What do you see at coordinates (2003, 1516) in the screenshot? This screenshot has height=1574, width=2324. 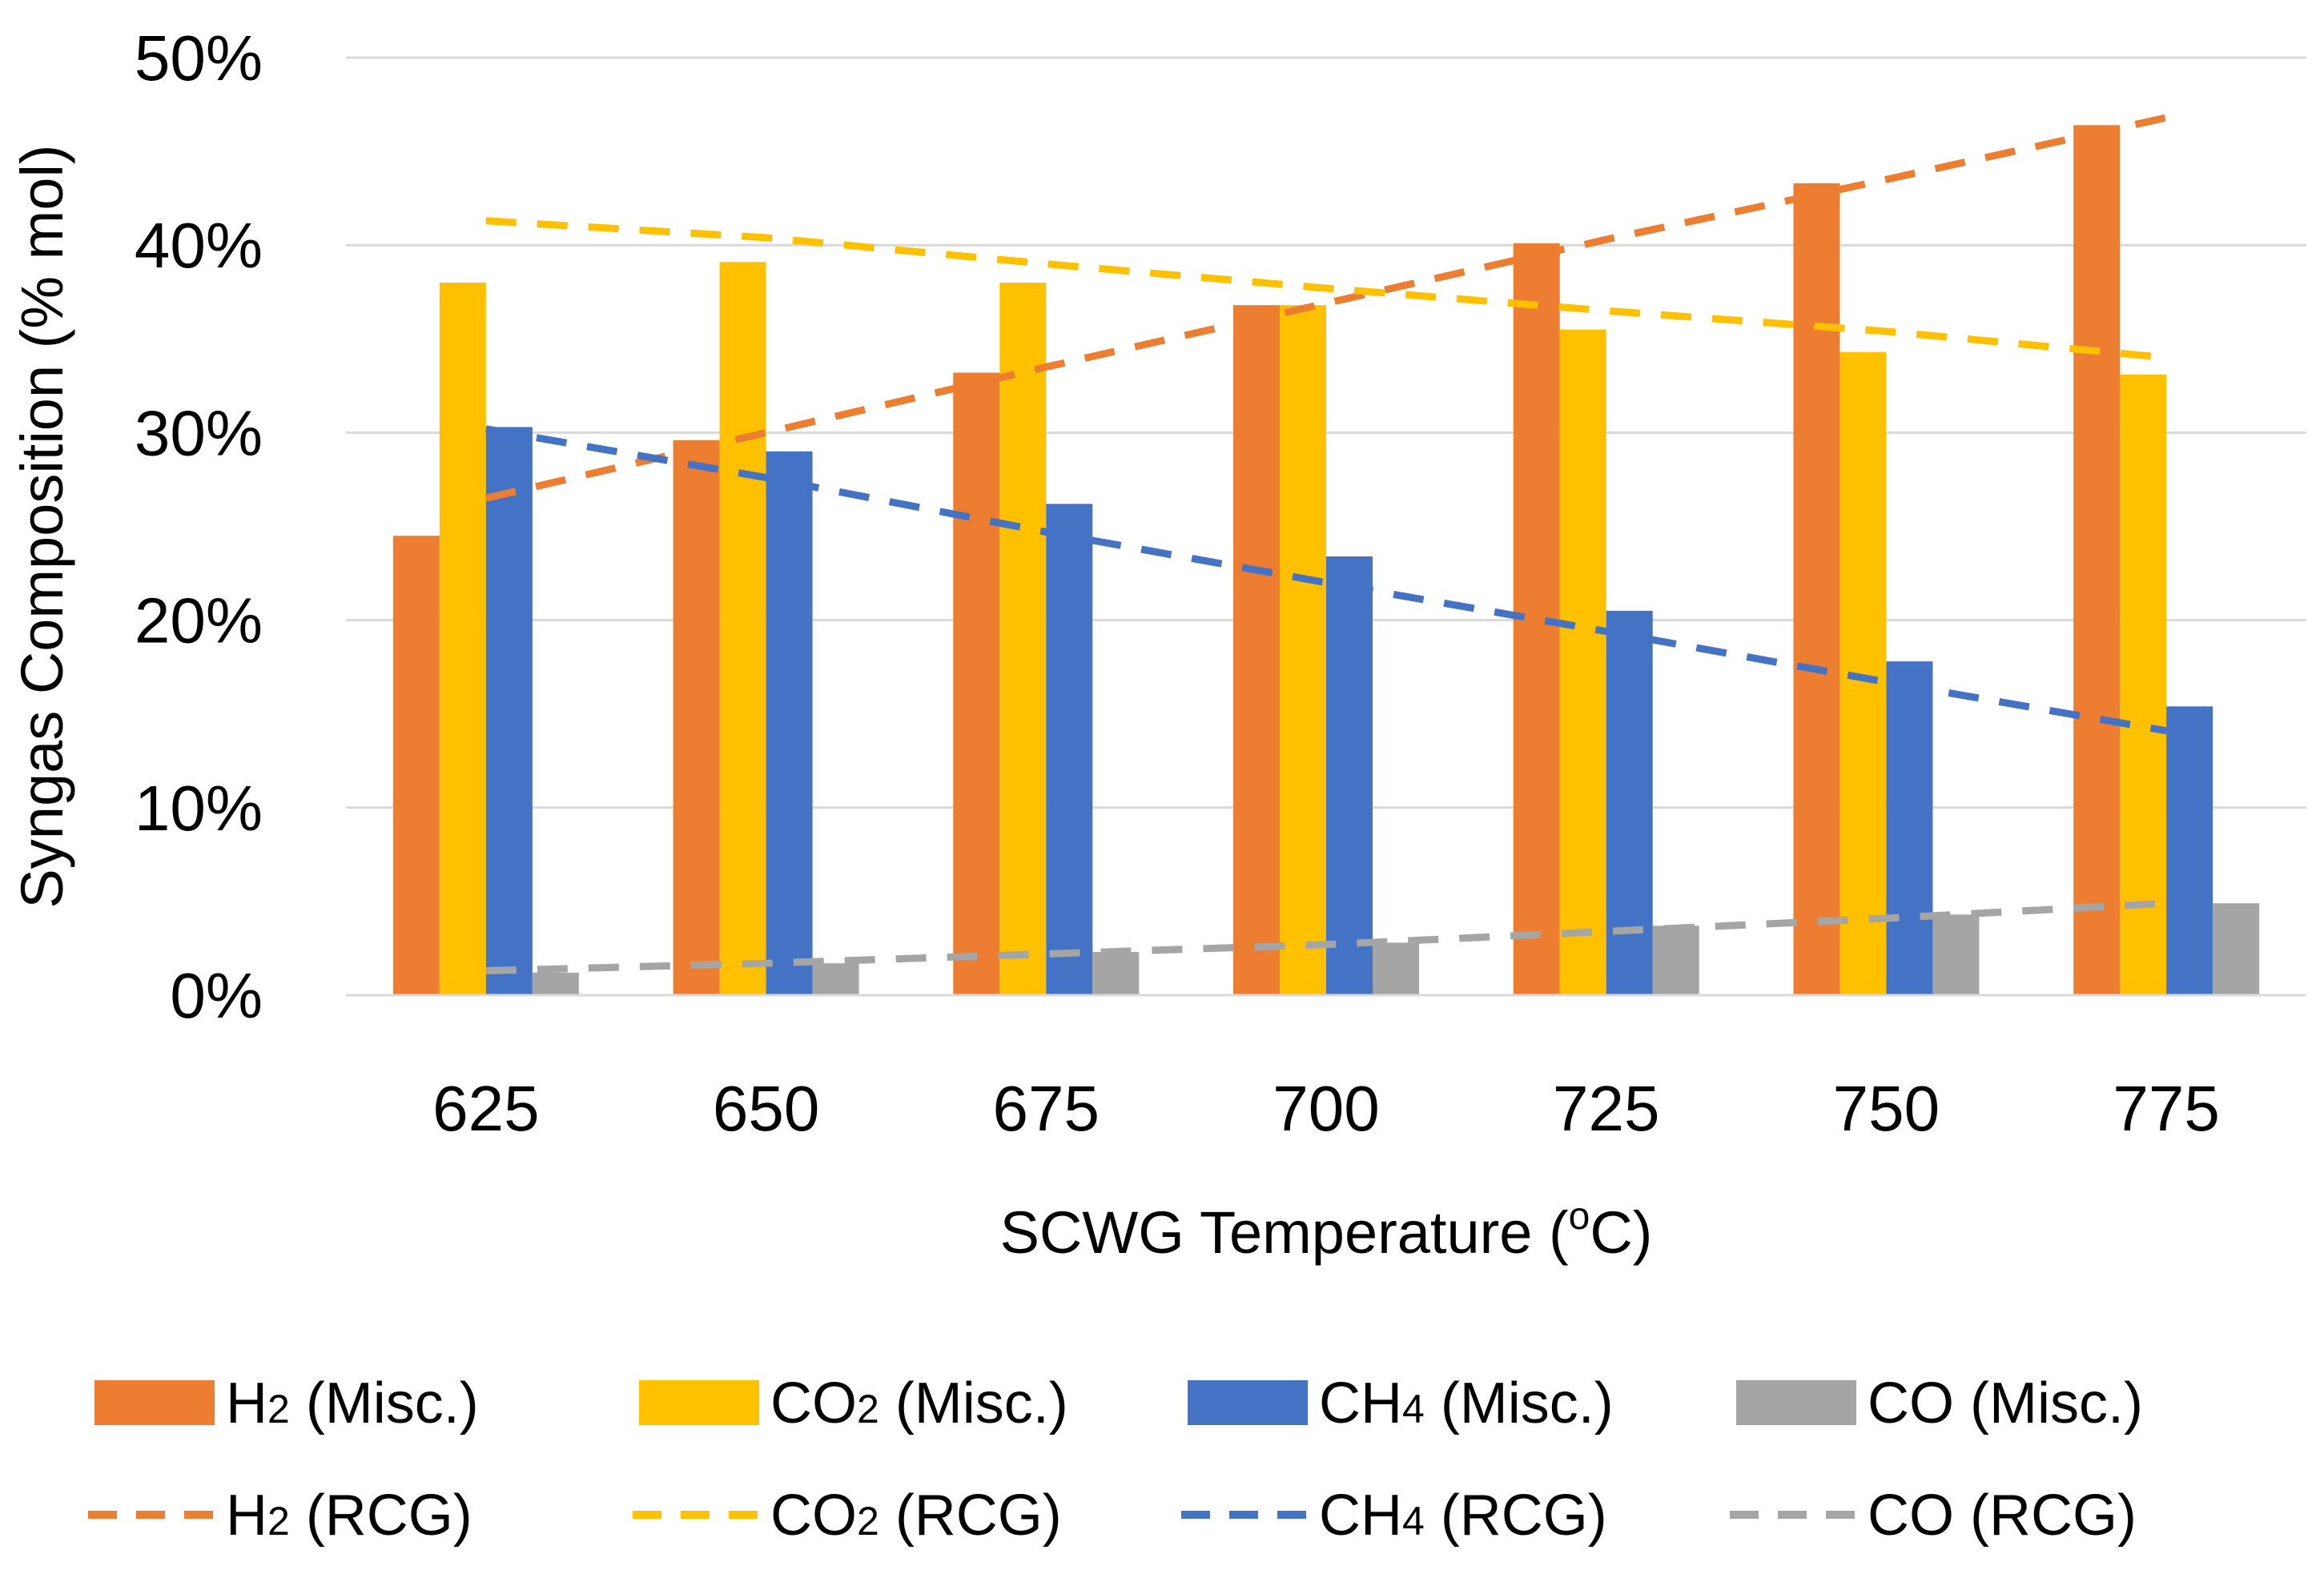 I see `legend-label: CO (RCG)` at bounding box center [2003, 1516].